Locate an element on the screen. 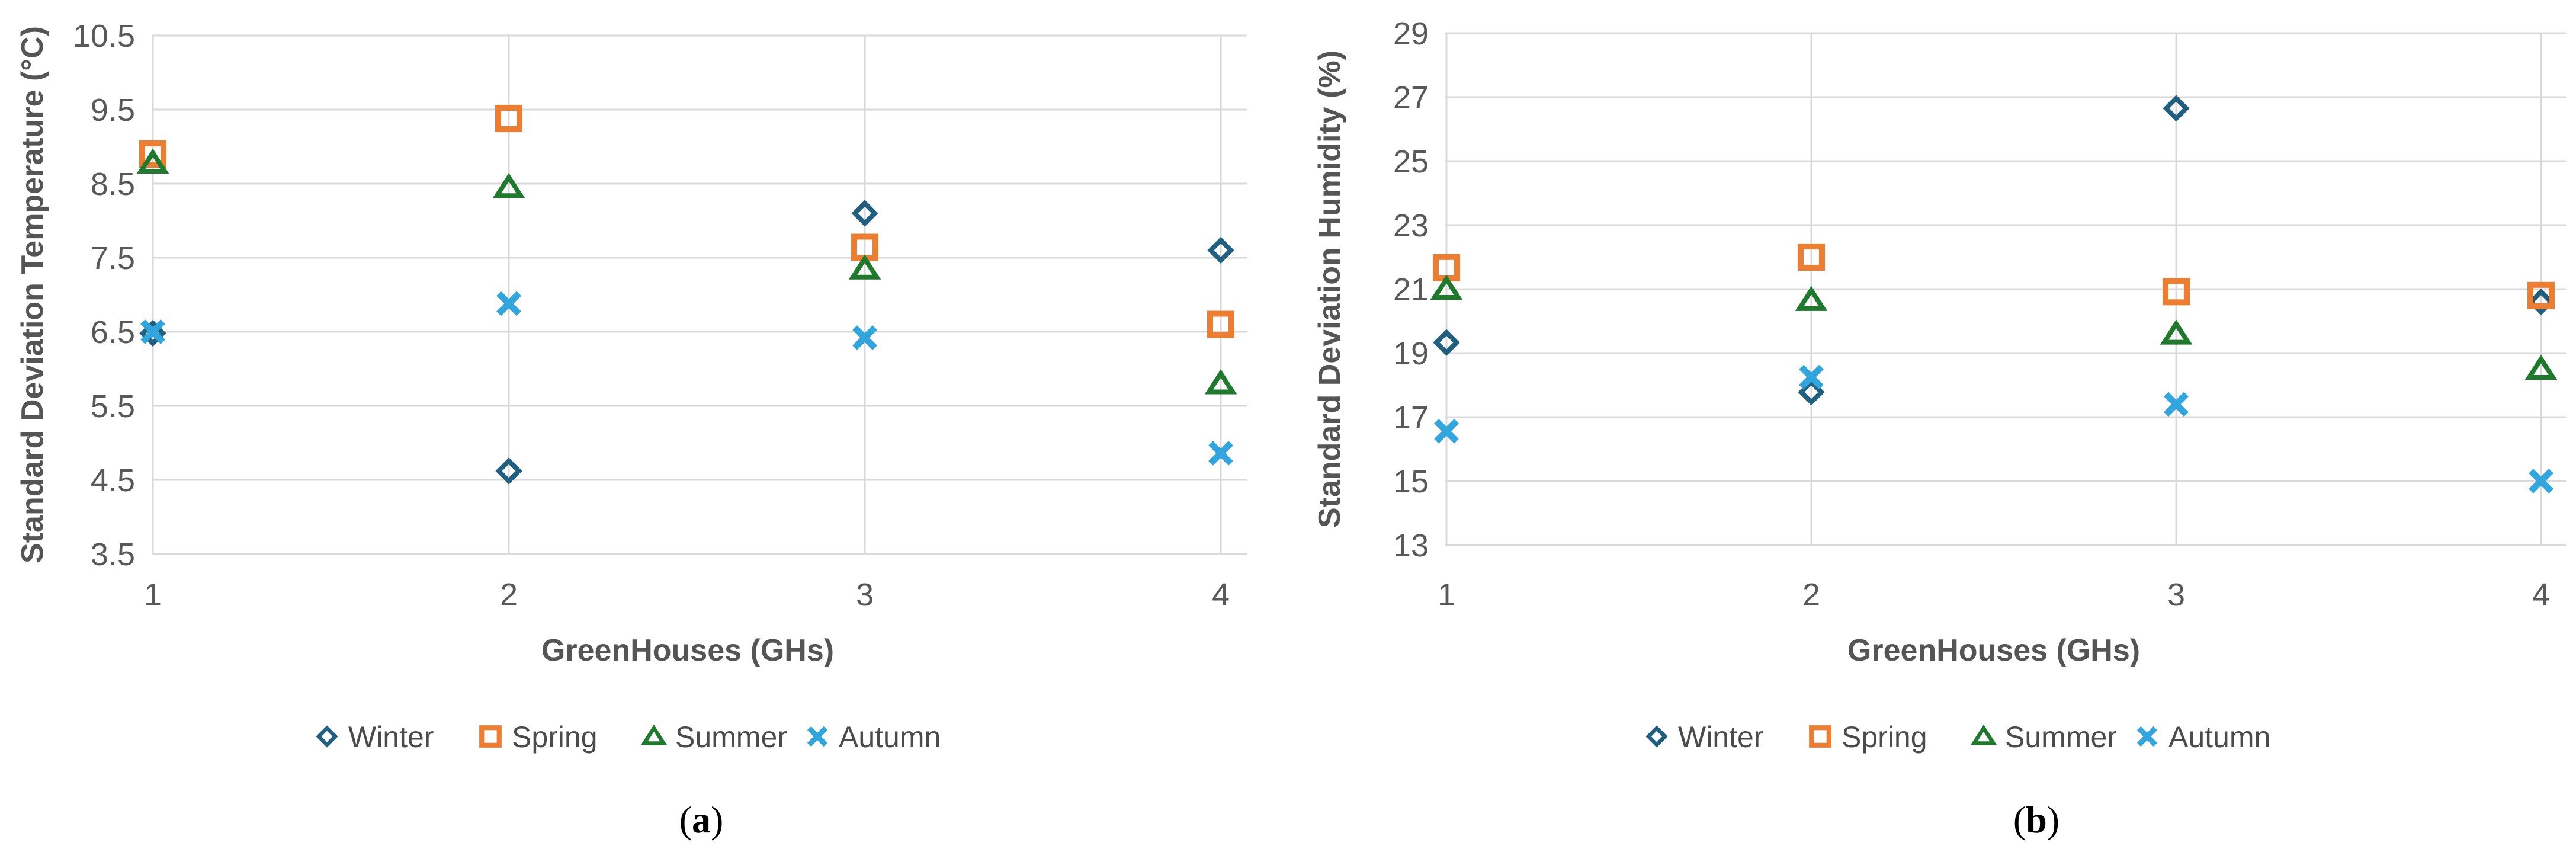 The width and height of the screenshot is (2576, 849). y-axis-title: Standard Deviation Humidity (%) is located at coordinates (1330, 289).